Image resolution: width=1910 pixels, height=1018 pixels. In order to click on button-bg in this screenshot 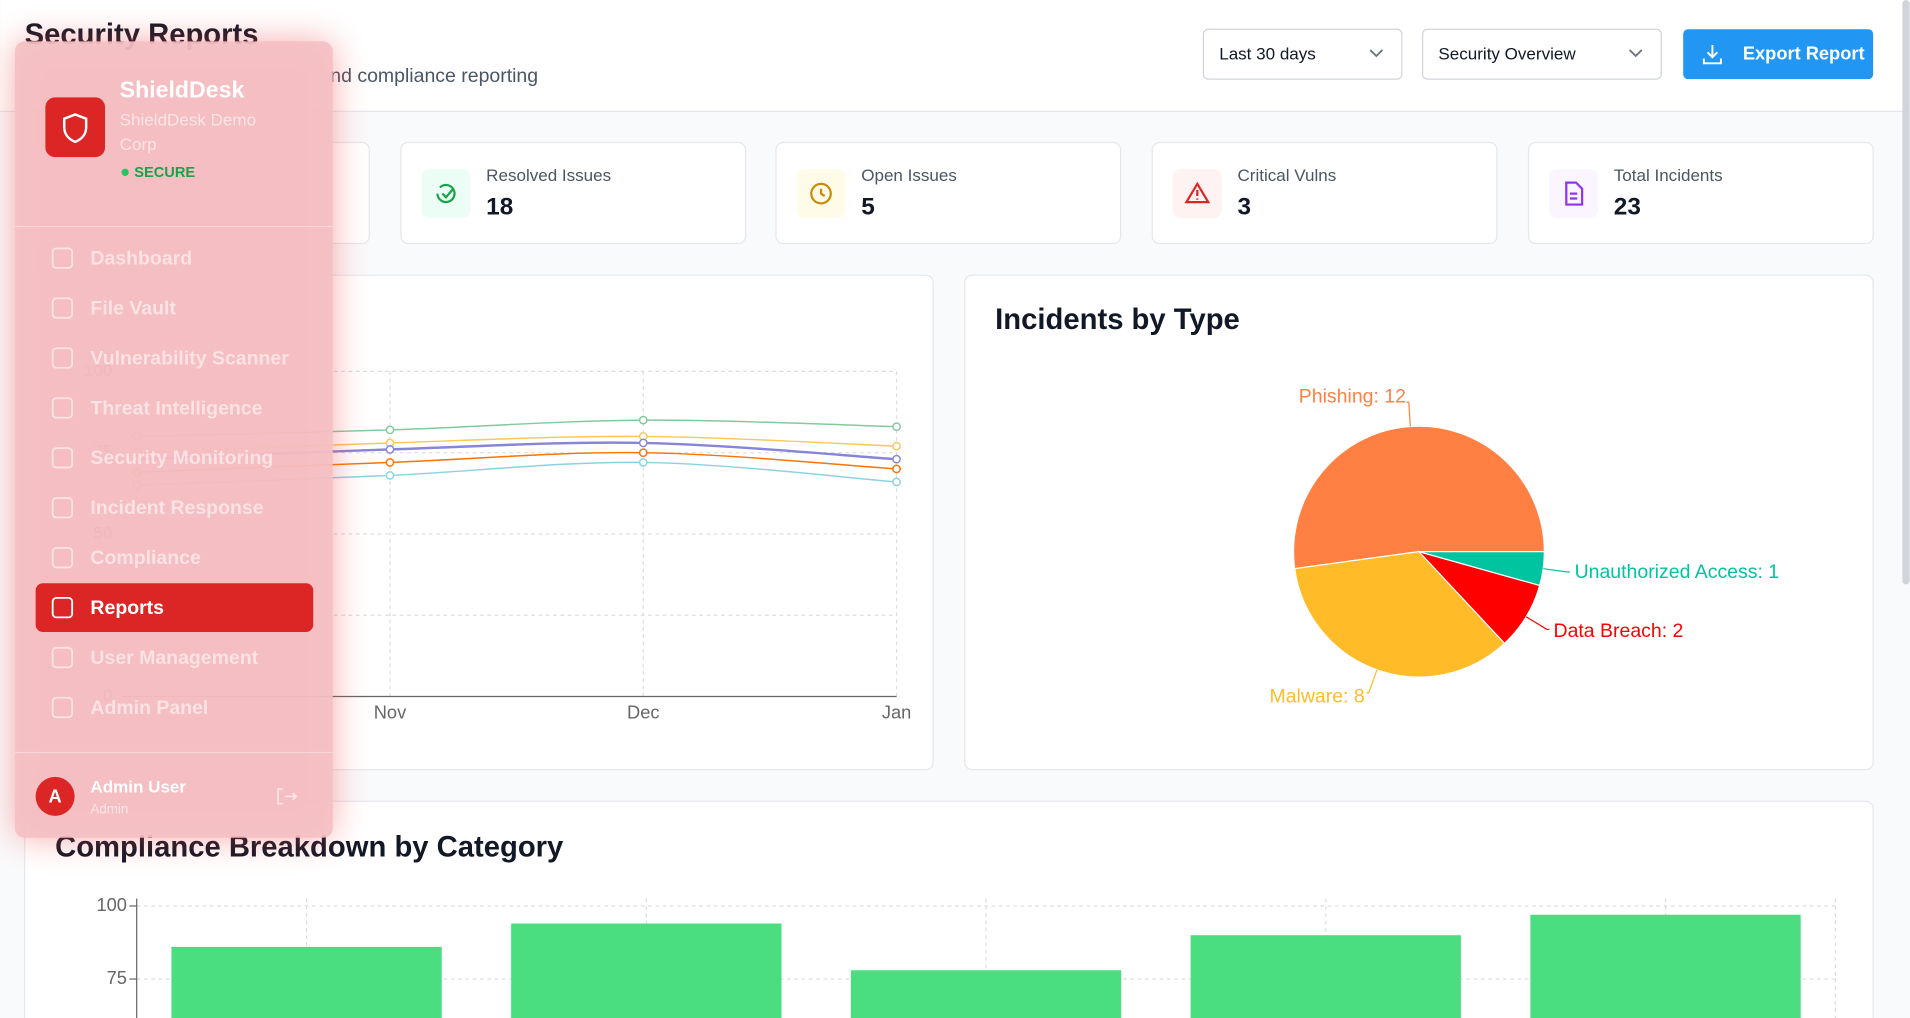, I will do `click(1778, 54)`.